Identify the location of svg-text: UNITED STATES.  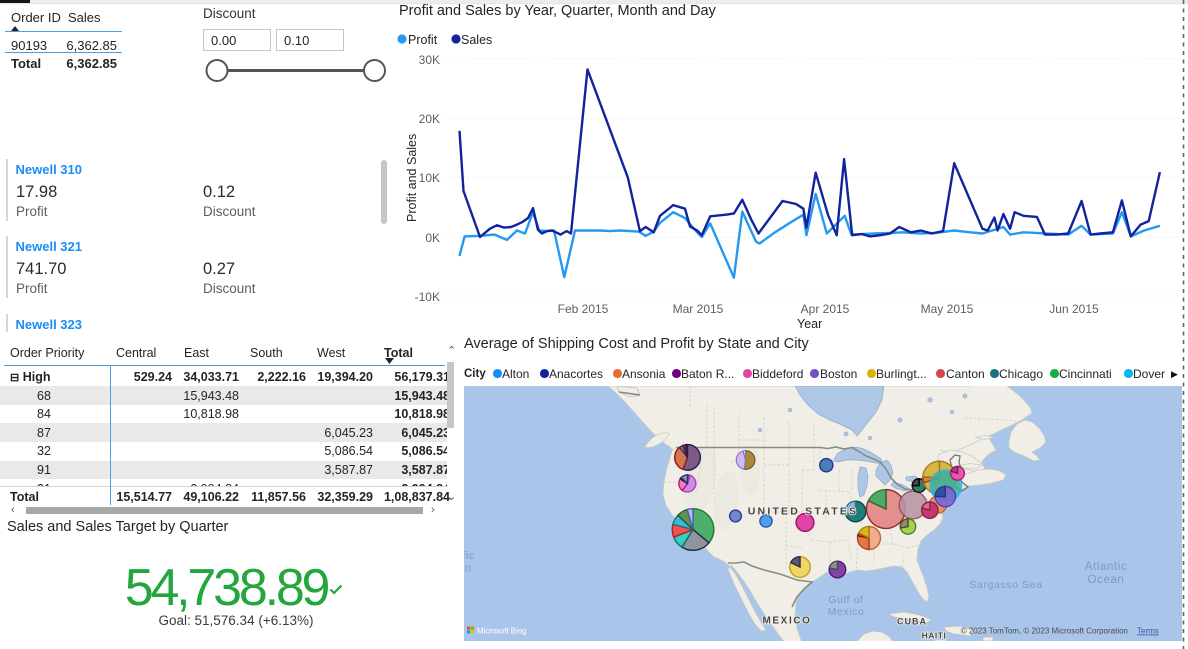
(803, 512).